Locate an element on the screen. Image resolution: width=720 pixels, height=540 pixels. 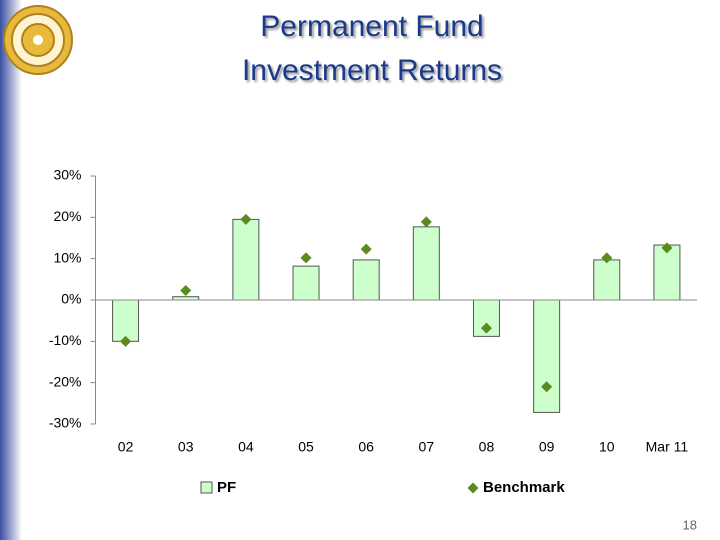
x-tick-label: 08 is located at coordinates (487, 447).